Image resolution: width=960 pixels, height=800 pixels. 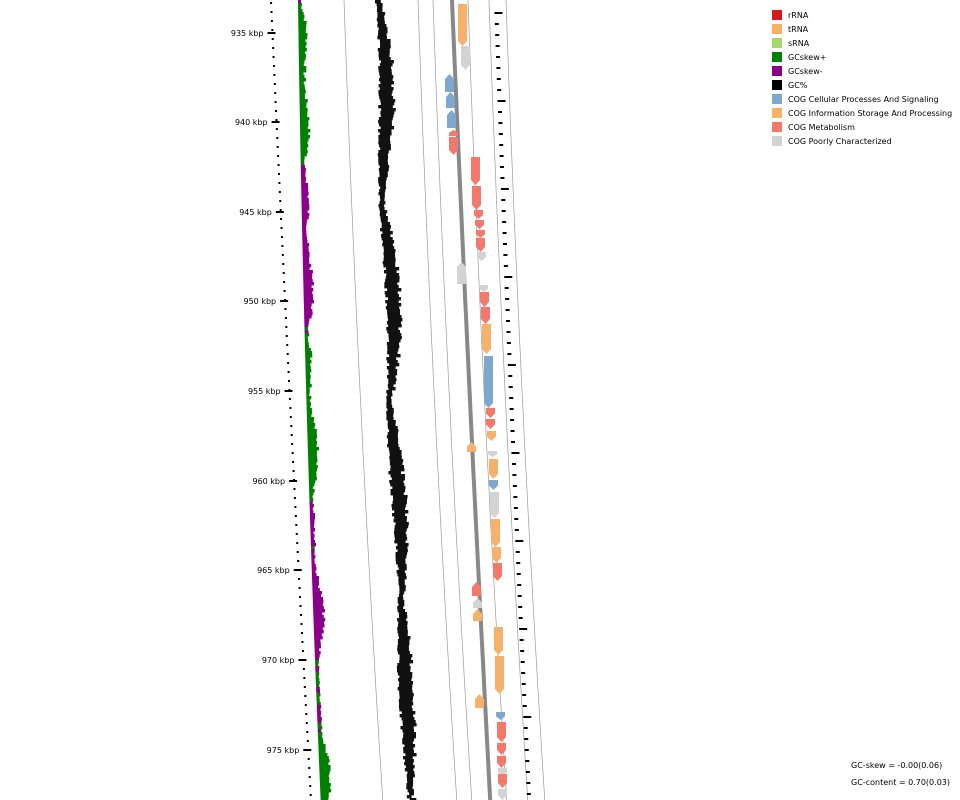 I want to click on legend-label: GCskew+, so click(x=807, y=57).